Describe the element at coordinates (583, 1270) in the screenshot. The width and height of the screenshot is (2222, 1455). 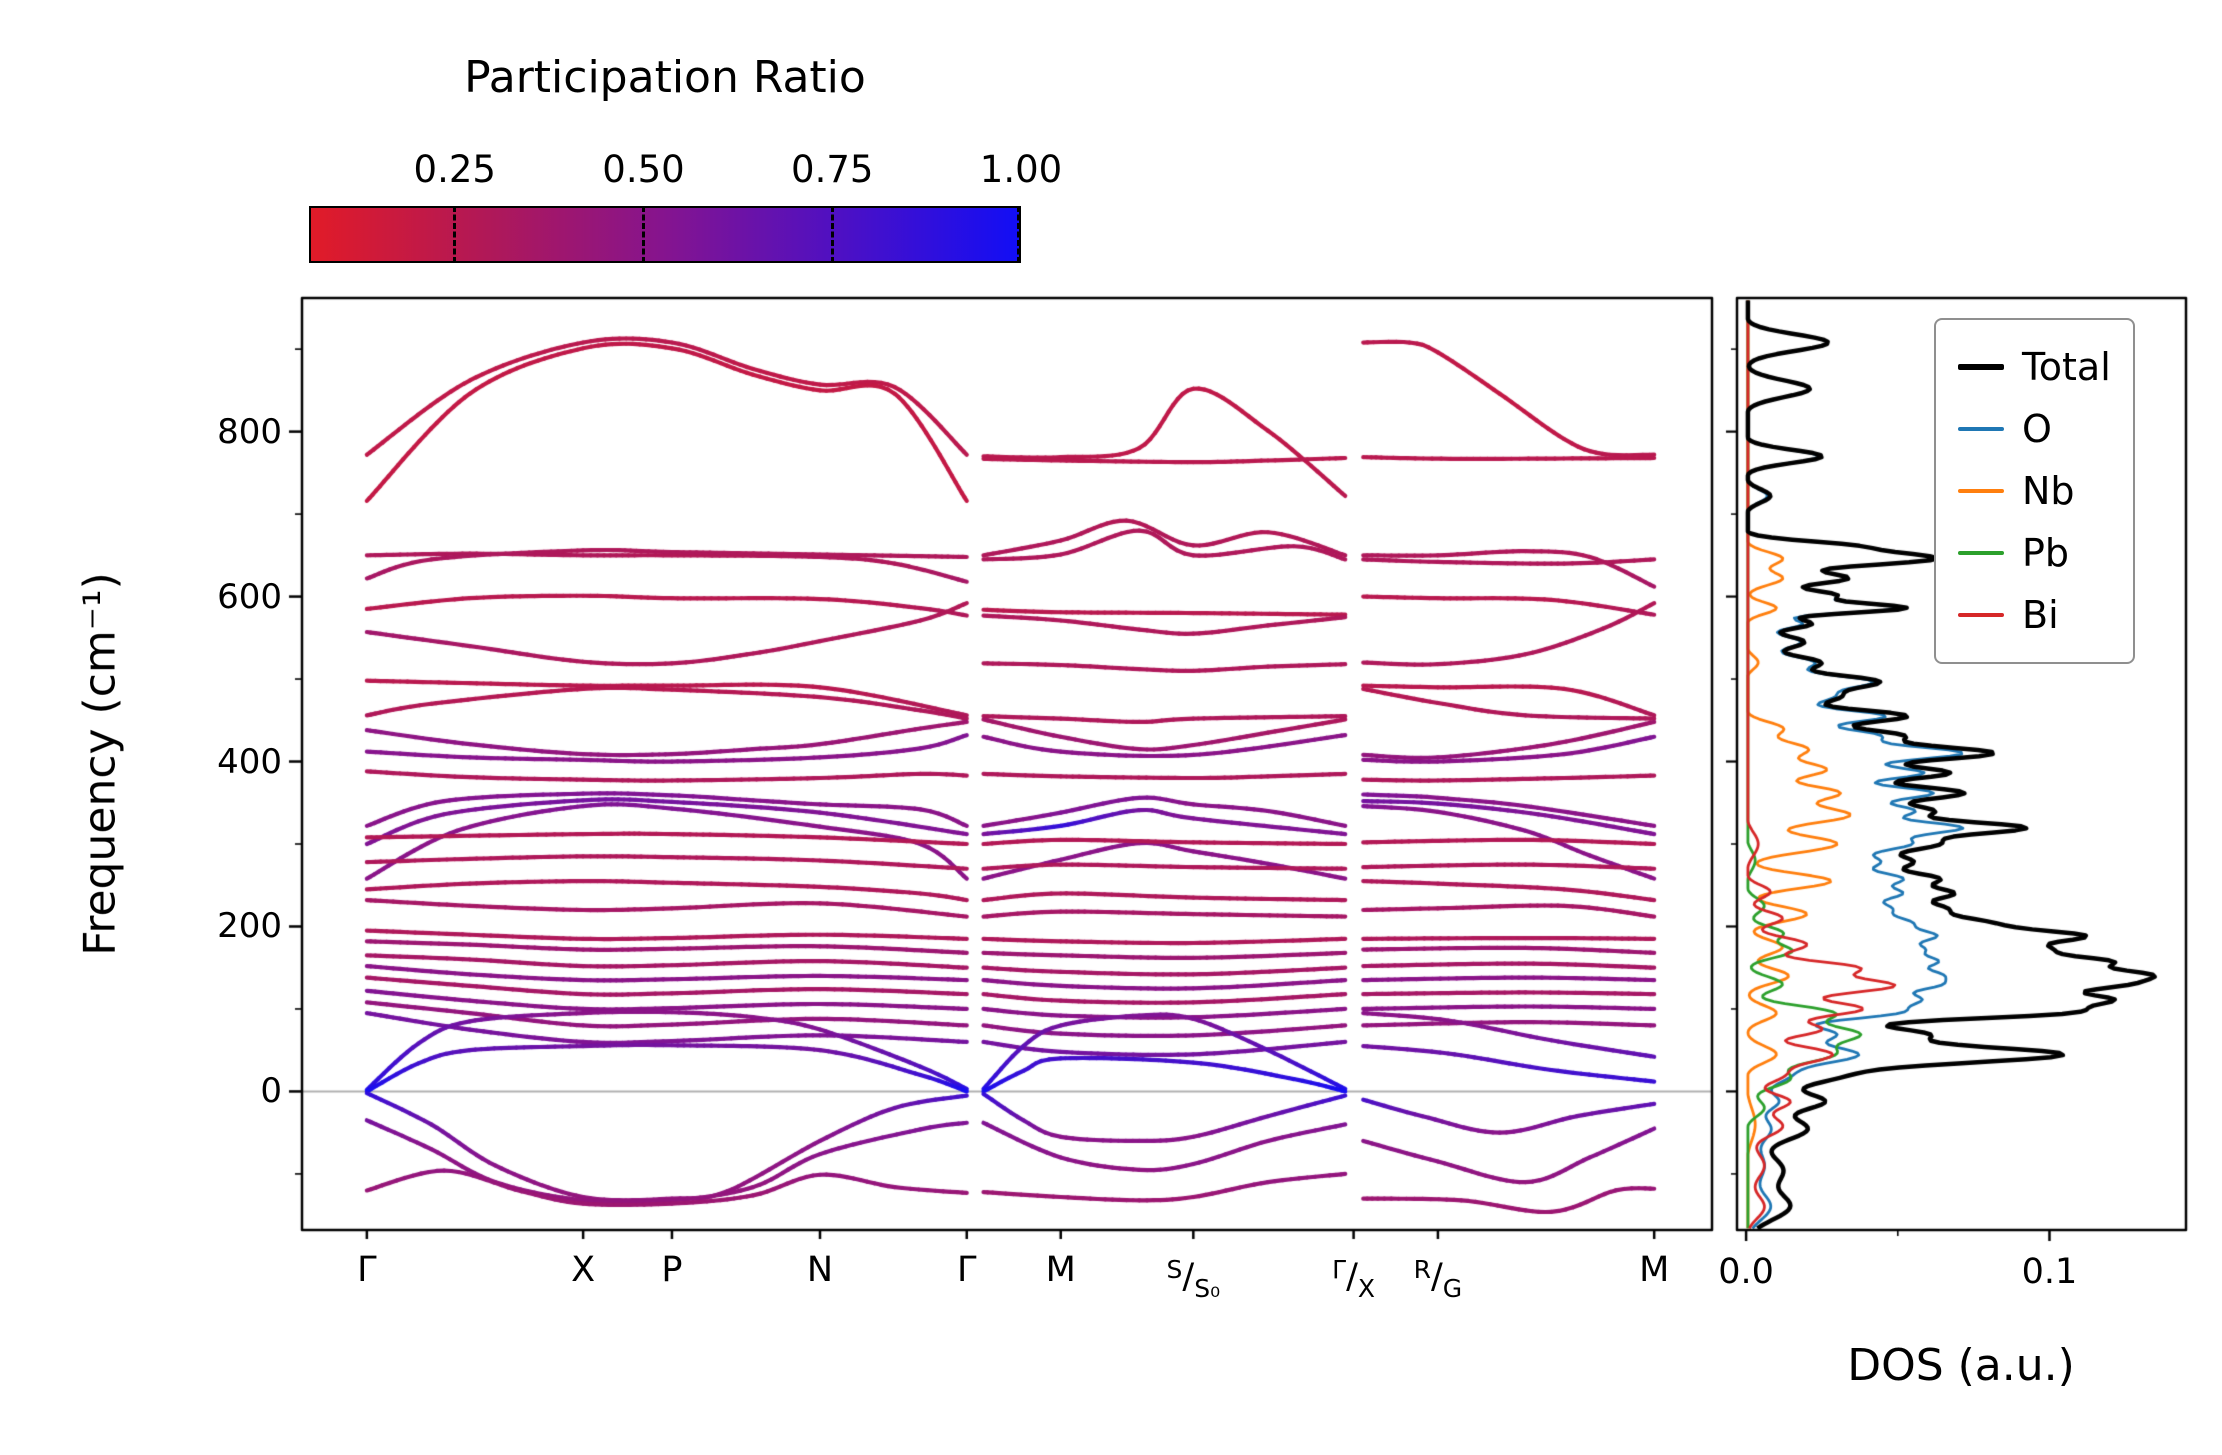
I see `kpoint-tick-label: X` at that location.